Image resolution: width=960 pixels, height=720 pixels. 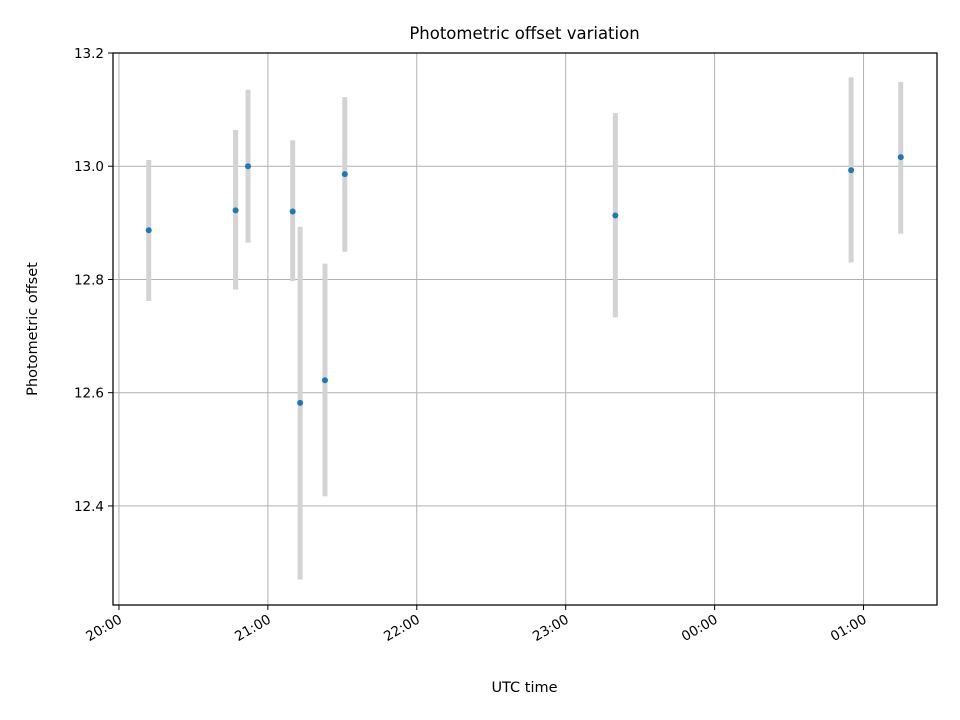 What do you see at coordinates (89, 167) in the screenshot?
I see `y-tick-label: 13.0` at bounding box center [89, 167].